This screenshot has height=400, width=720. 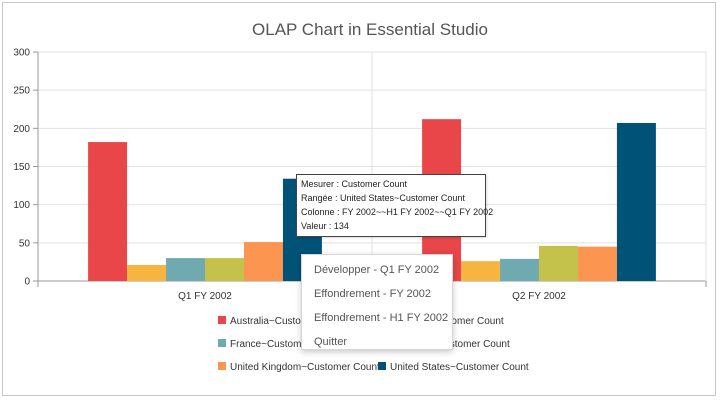 What do you see at coordinates (372, 294) in the screenshot?
I see `menu-item-collapse-fy: Effondrement - FY 2002` at bounding box center [372, 294].